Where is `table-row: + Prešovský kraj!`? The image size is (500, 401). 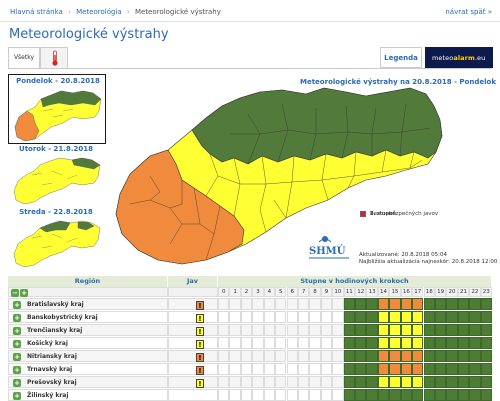
table-row: + Prešovský kraj! is located at coordinates (250, 382).